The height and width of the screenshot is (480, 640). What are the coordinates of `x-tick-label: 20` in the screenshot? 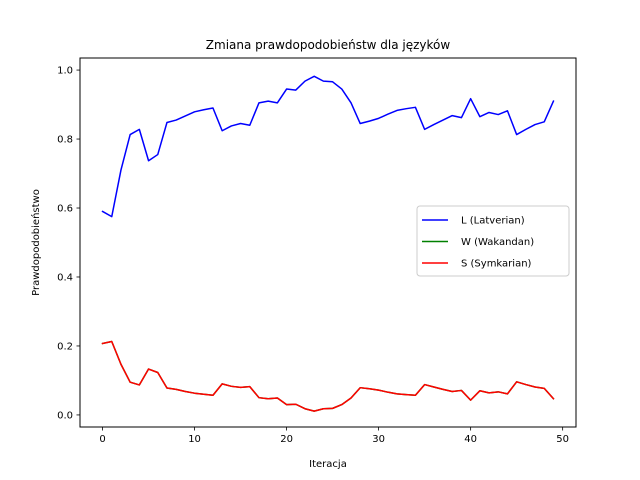 It's located at (286, 439).